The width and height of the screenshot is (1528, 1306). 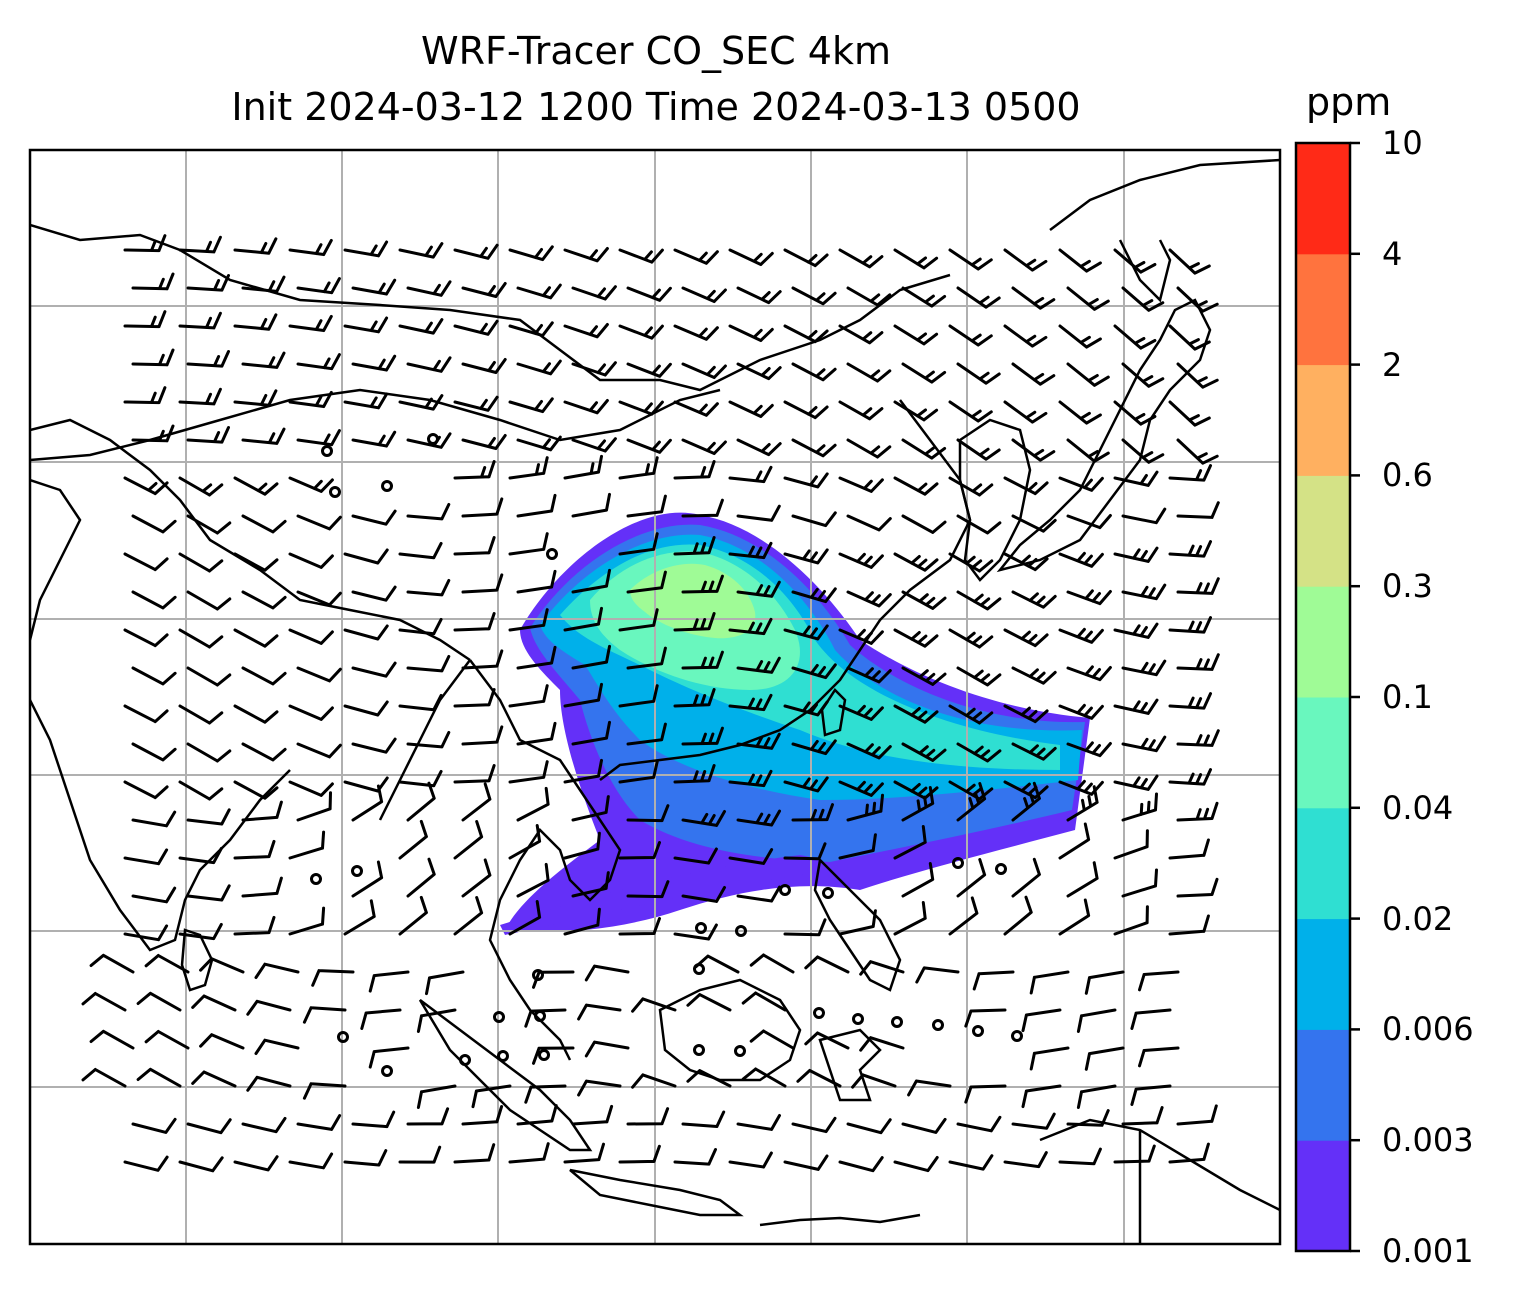 What do you see at coordinates (250, 540) in the screenshot?
I see `himalaya-border` at bounding box center [250, 540].